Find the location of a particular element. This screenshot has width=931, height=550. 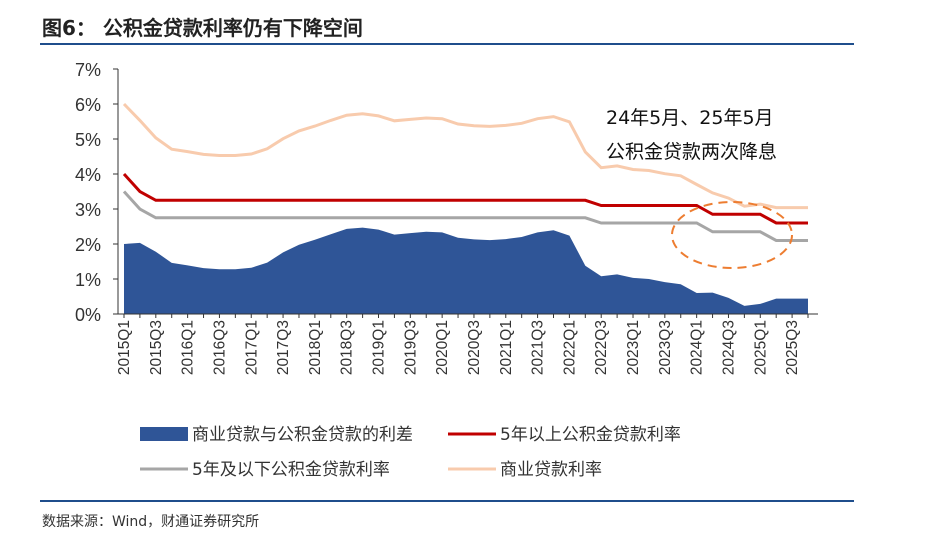

source-note: 数据来源：Wind，财通证券研究所 is located at coordinates (151, 522).